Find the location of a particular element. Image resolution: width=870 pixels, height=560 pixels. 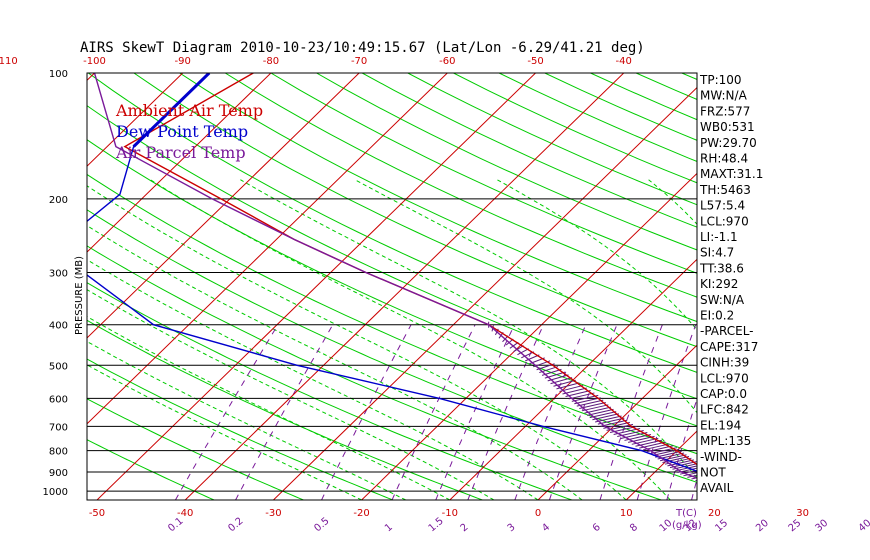

index-entry: EL:194 is located at coordinates (720, 425).